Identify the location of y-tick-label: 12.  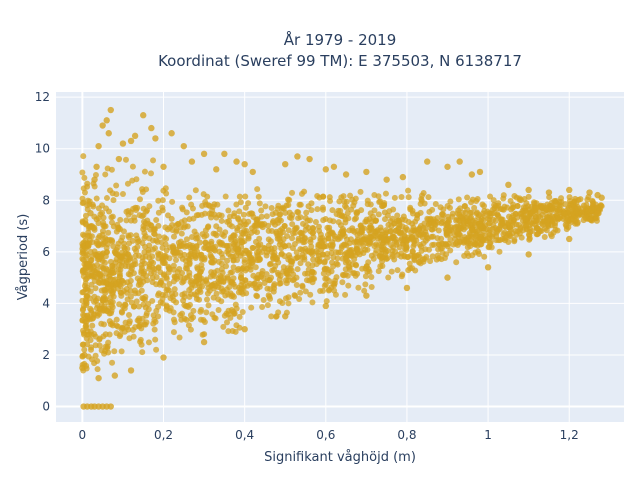
(42, 97).